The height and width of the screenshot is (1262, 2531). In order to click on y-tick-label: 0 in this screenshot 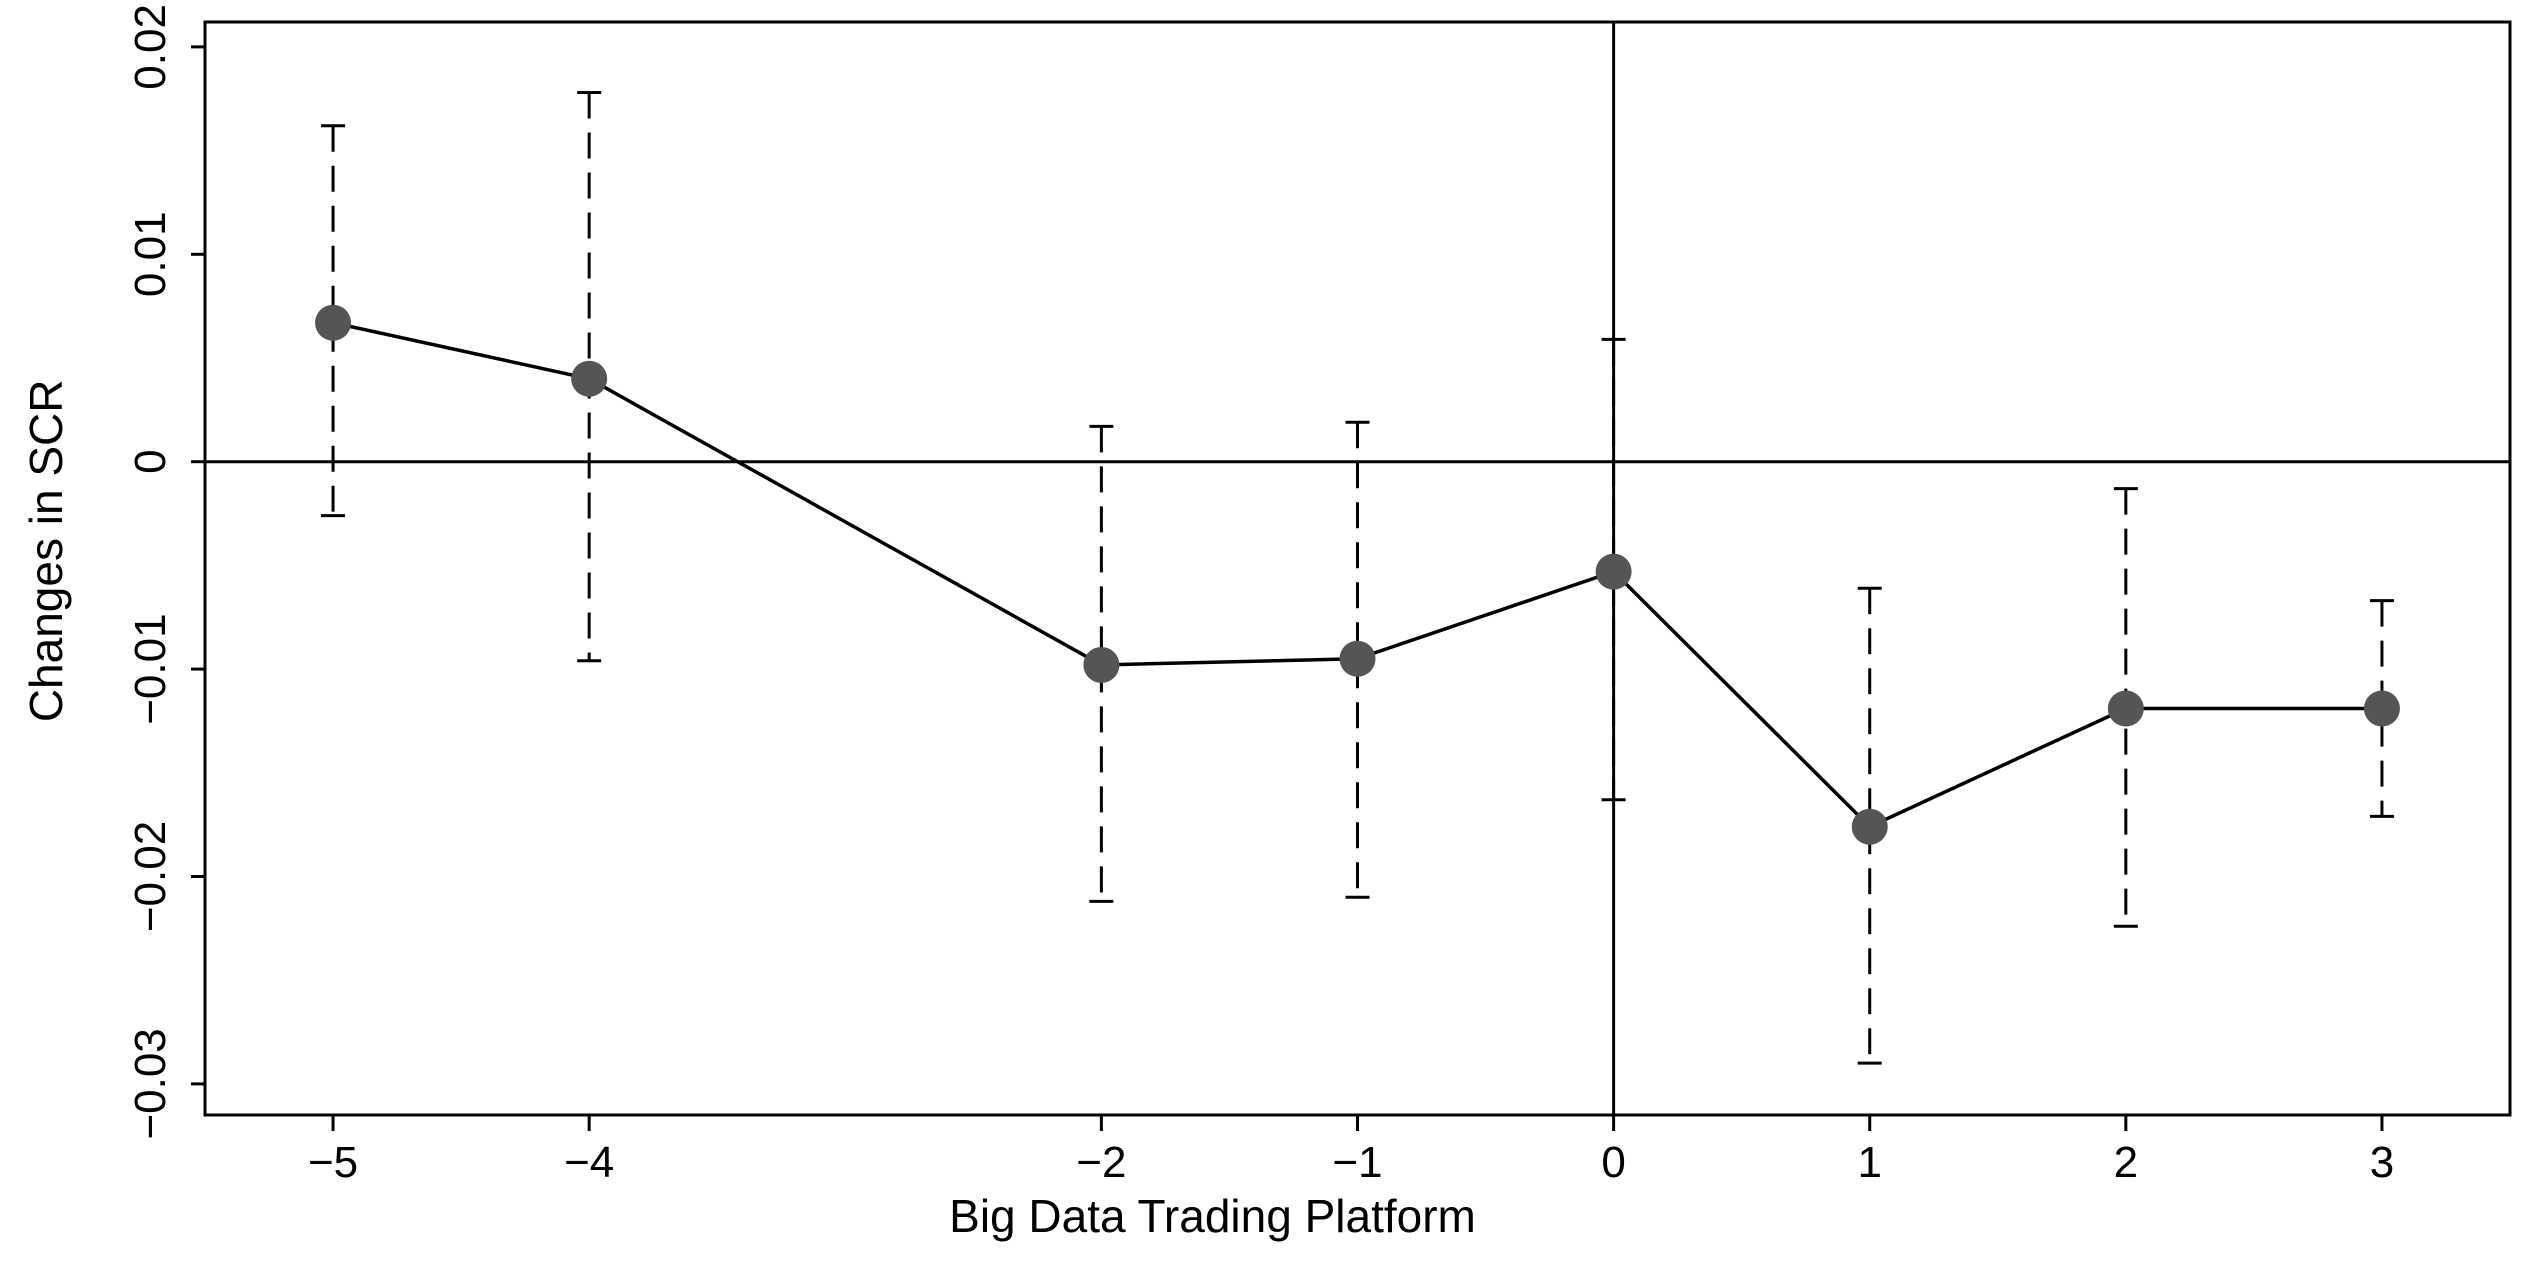, I will do `click(150, 461)`.